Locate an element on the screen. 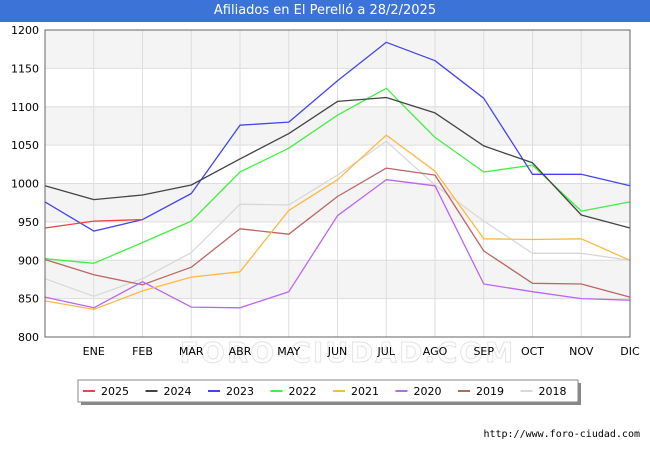 The image size is (650, 450). x-tick-label: OCT is located at coordinates (532, 351).